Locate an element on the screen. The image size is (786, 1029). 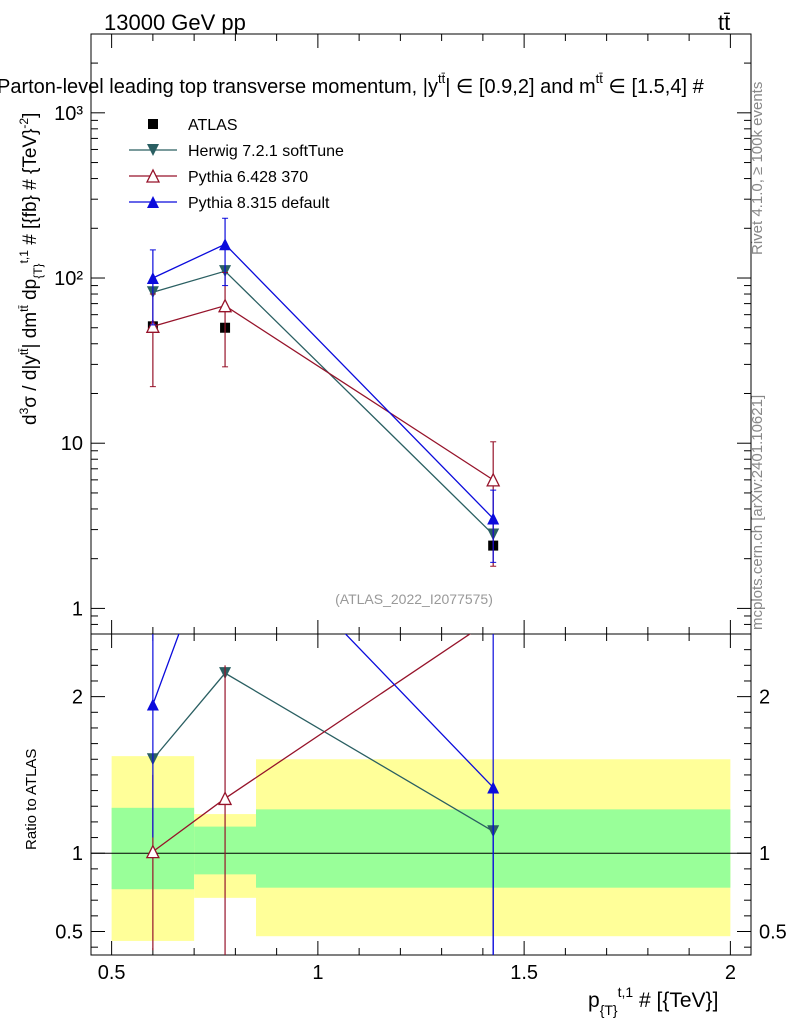
series-herwig-7-2-1-softtune is located at coordinates (323, 403).